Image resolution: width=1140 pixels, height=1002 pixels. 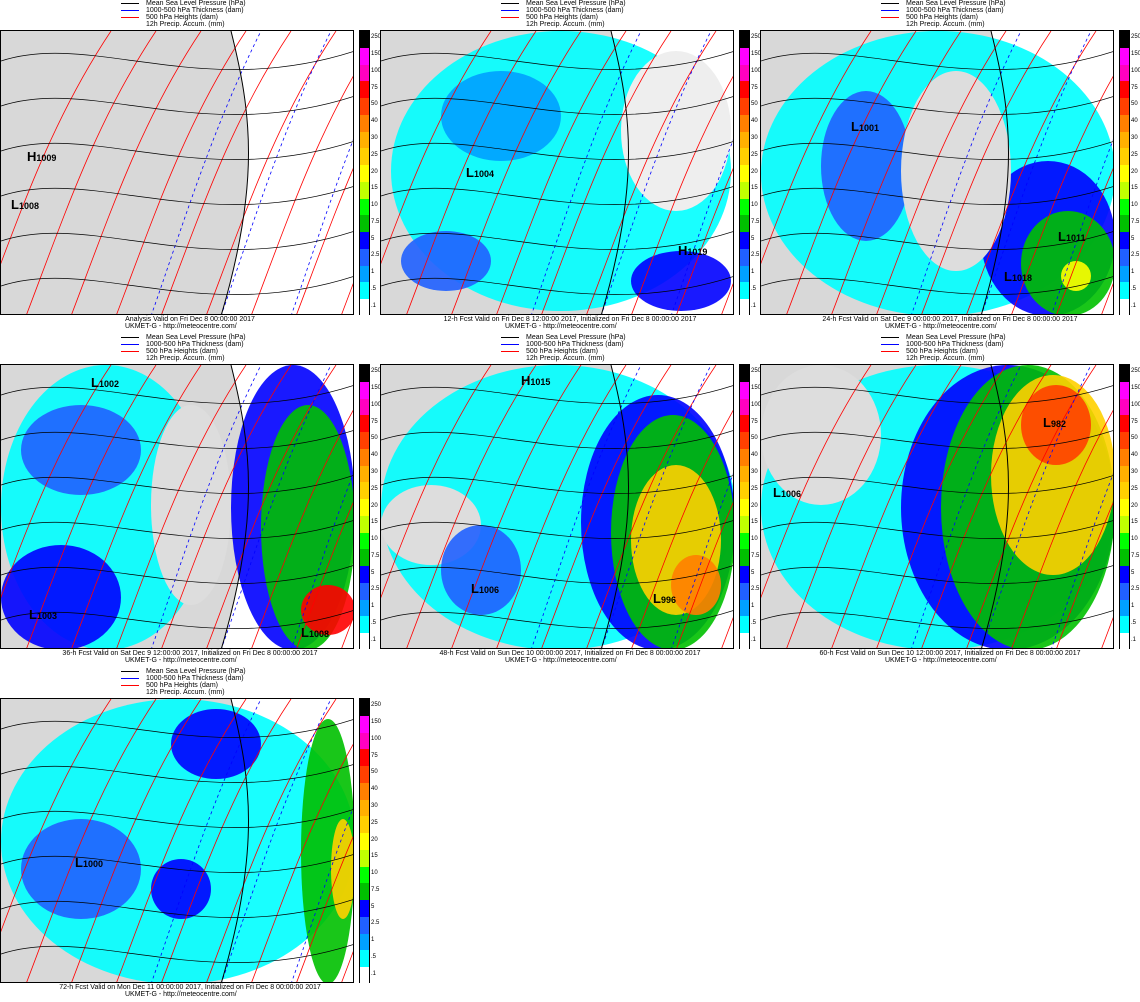 What do you see at coordinates (1134, 455) in the screenshot?
I see `colorbar-tick-label: 40` at bounding box center [1134, 455].